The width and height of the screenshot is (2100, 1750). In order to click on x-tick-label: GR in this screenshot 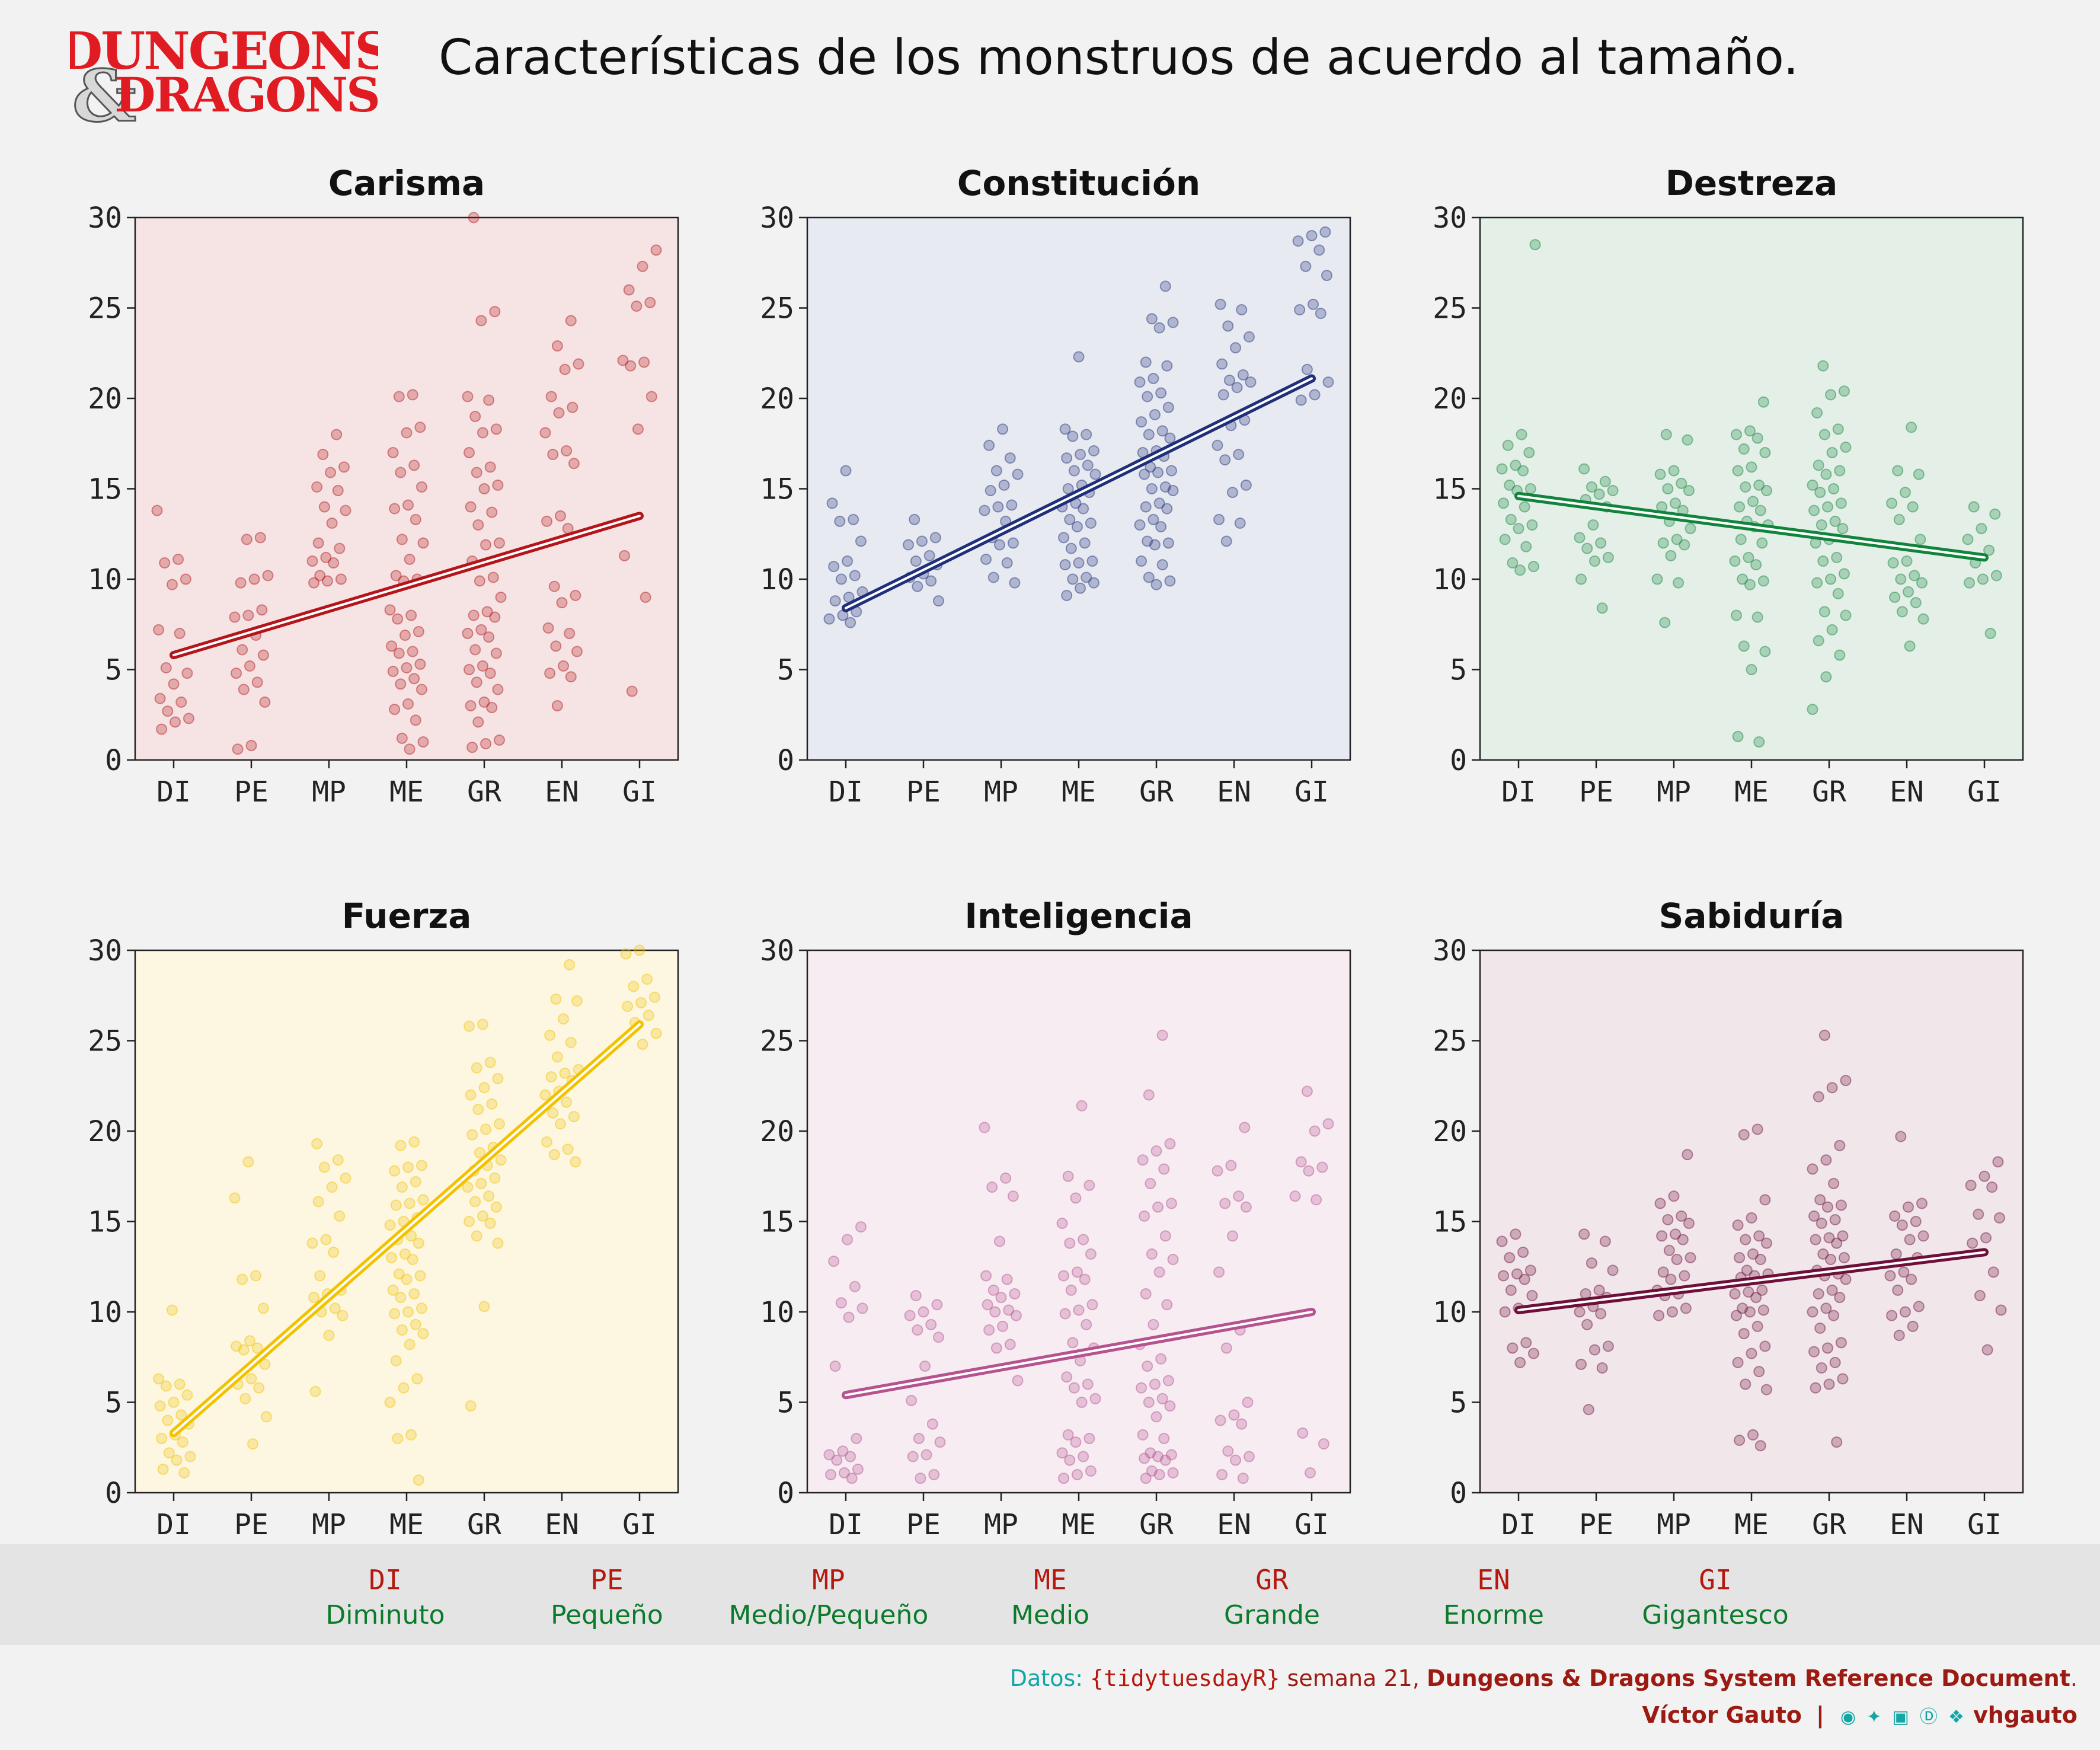, I will do `click(1156, 1524)`.